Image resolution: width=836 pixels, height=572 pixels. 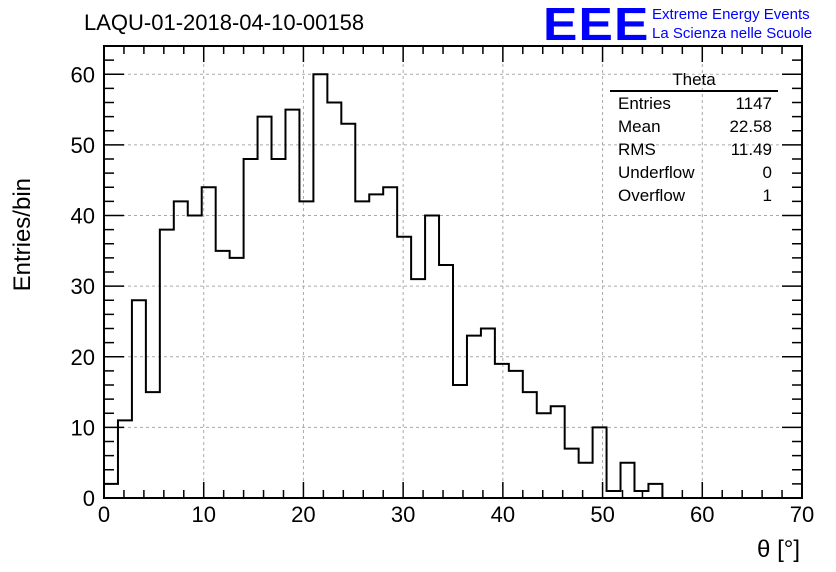 I want to click on stats-title: Theta, so click(x=694, y=81).